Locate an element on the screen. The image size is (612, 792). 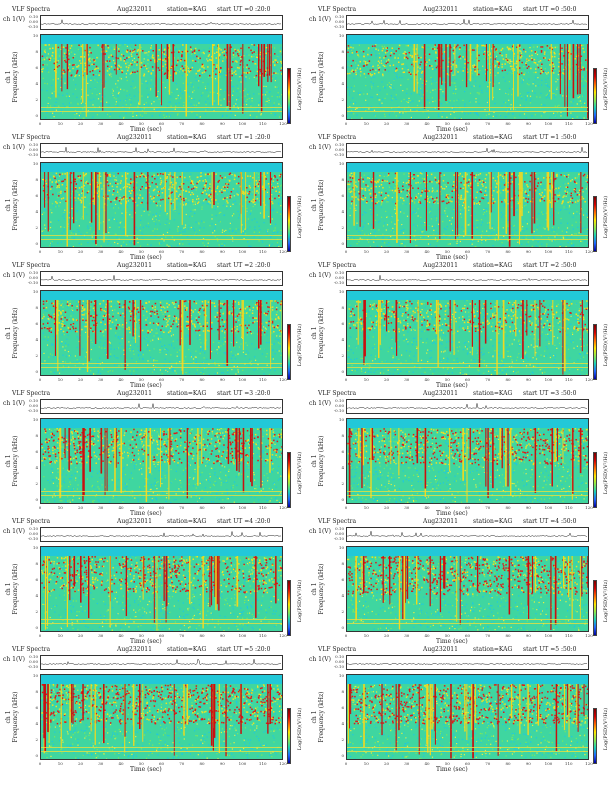
x-tick-label: 0 is located at coordinates (346, 123).